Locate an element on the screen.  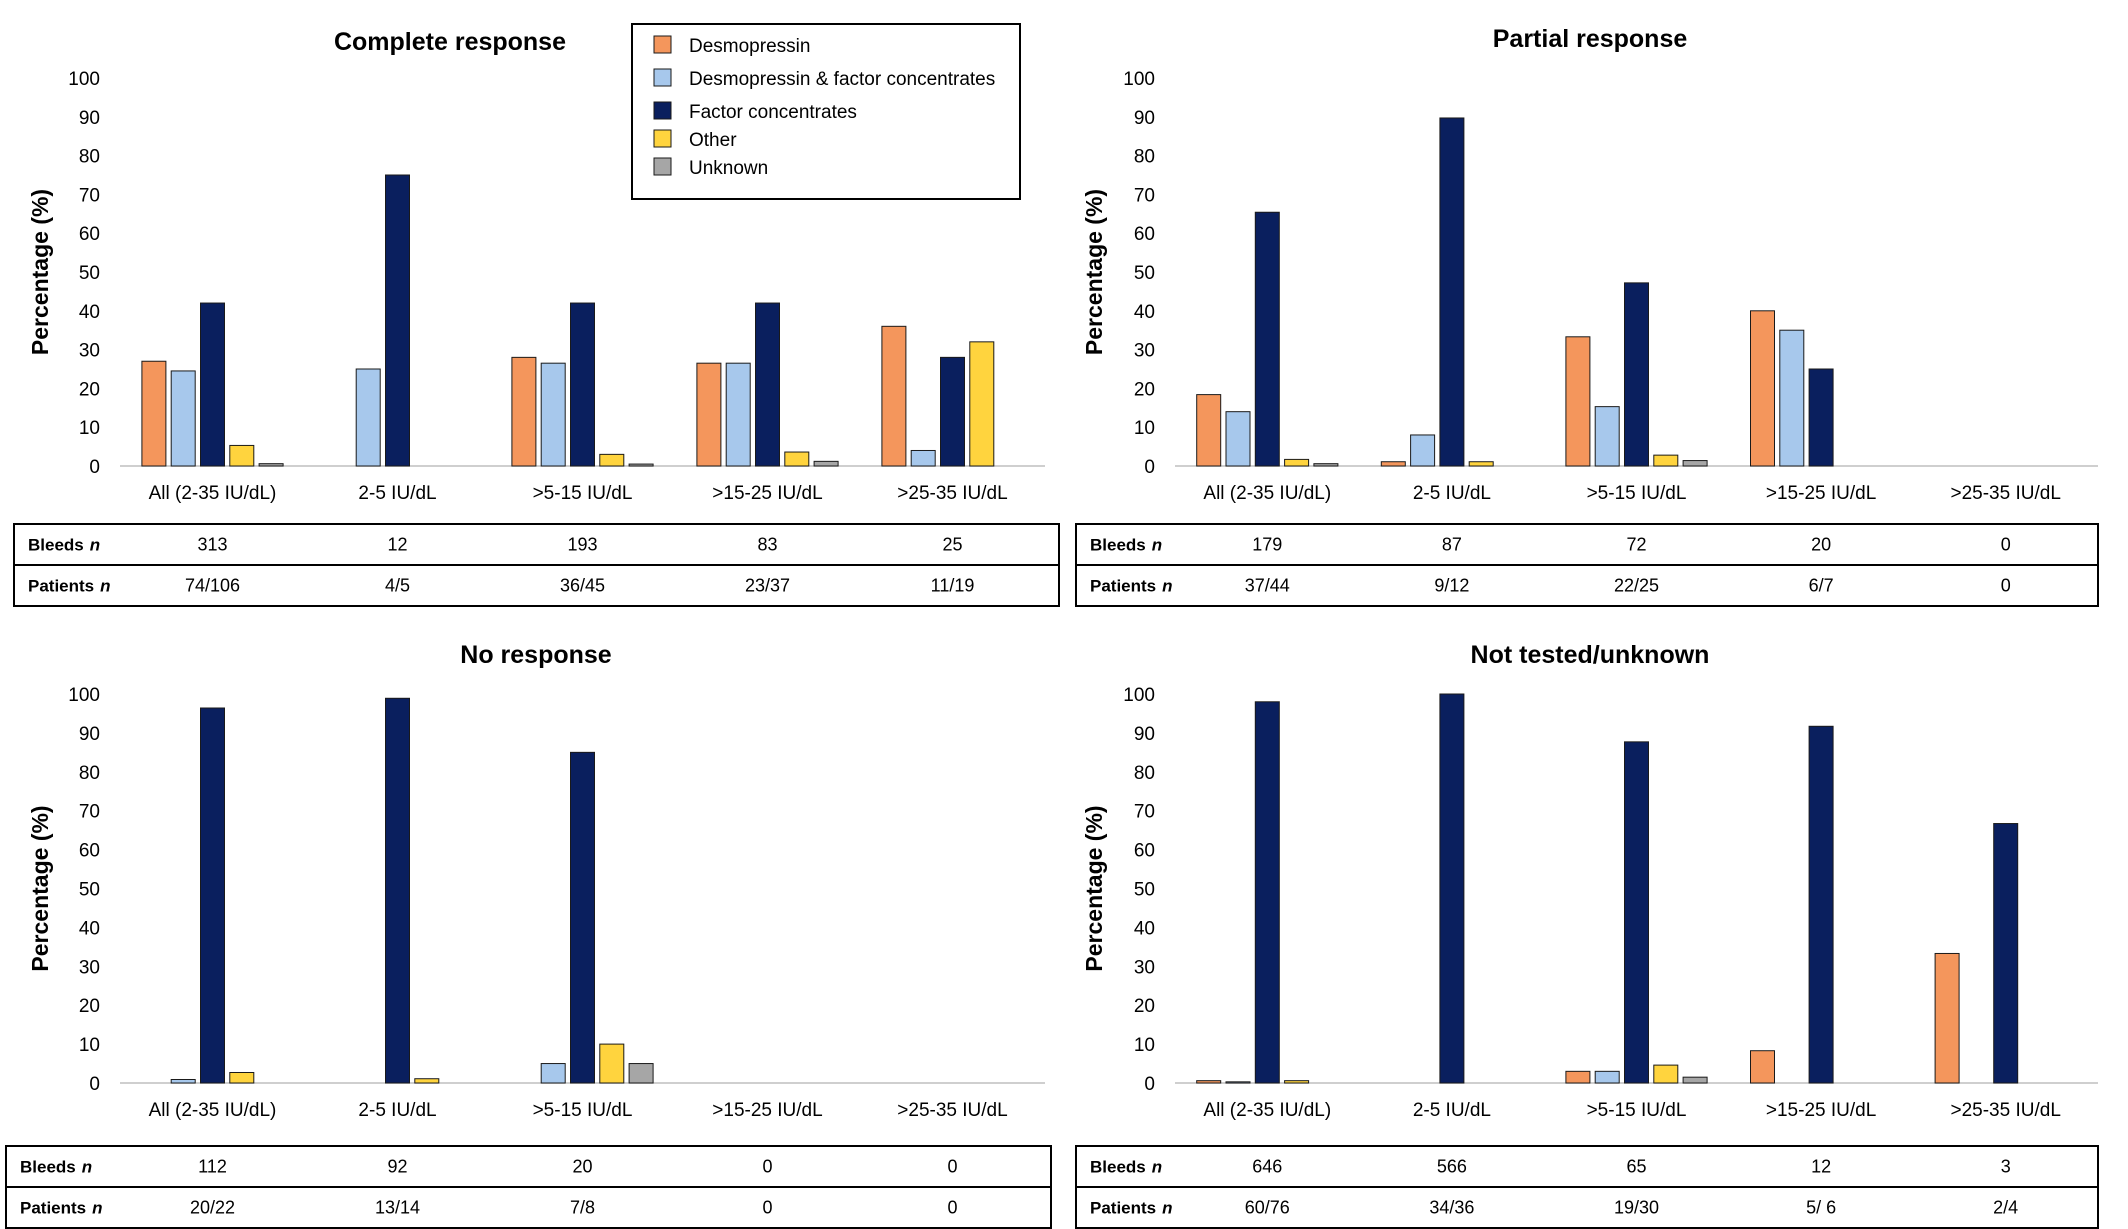
table-cell: 65 is located at coordinates (1636, 1167).